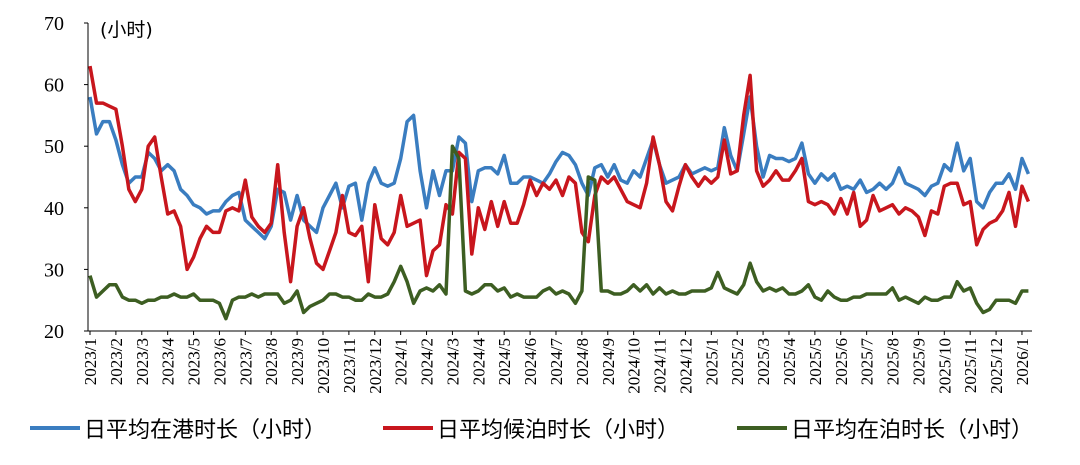  Describe the element at coordinates (427, 361) in the screenshot. I see `x-tick-label: 2024/2` at that location.